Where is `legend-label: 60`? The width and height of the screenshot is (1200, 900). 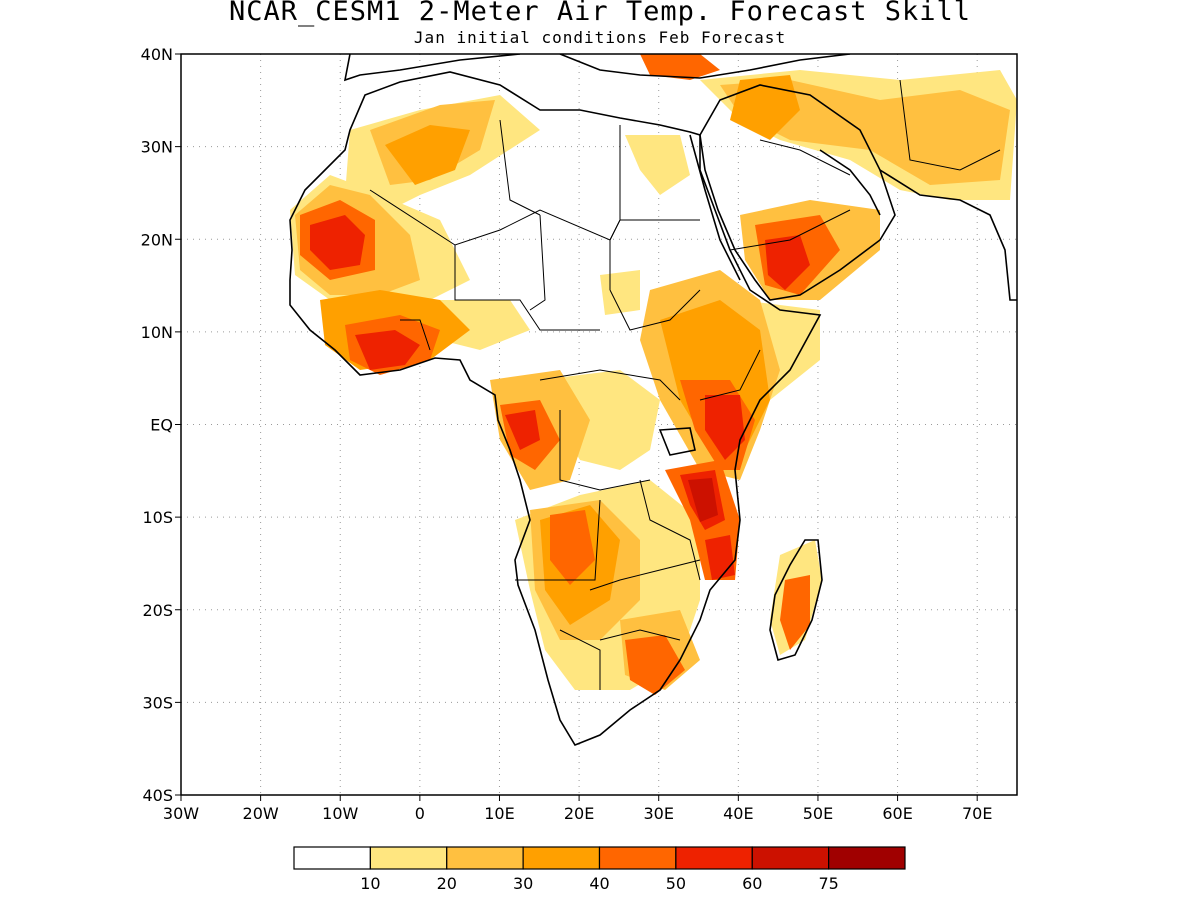
legend-label: 60 is located at coordinates (752, 883).